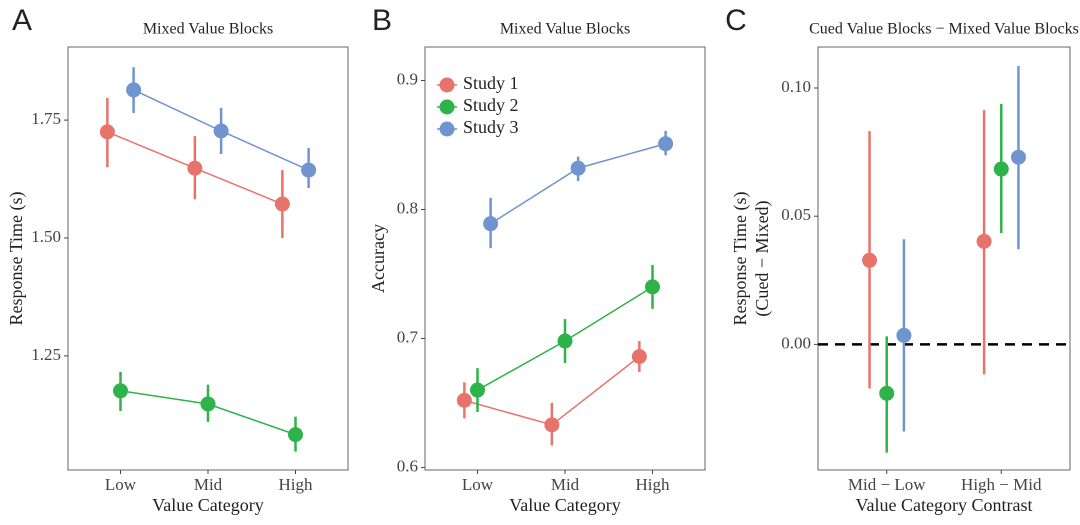 This screenshot has height=525, width=1080. I want to click on legend-label: Study 1, so click(491, 83).